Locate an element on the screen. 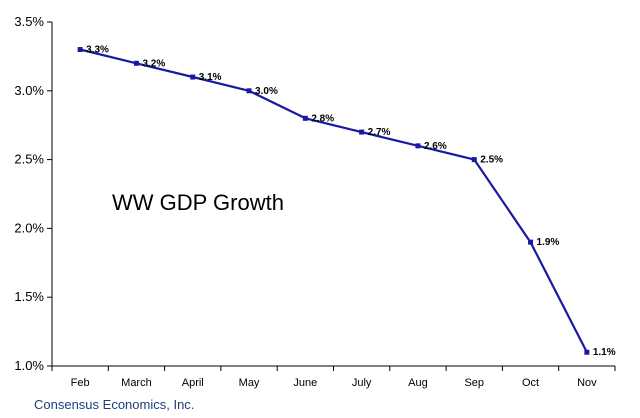  x-tick-label: Nov is located at coordinates (587, 383).